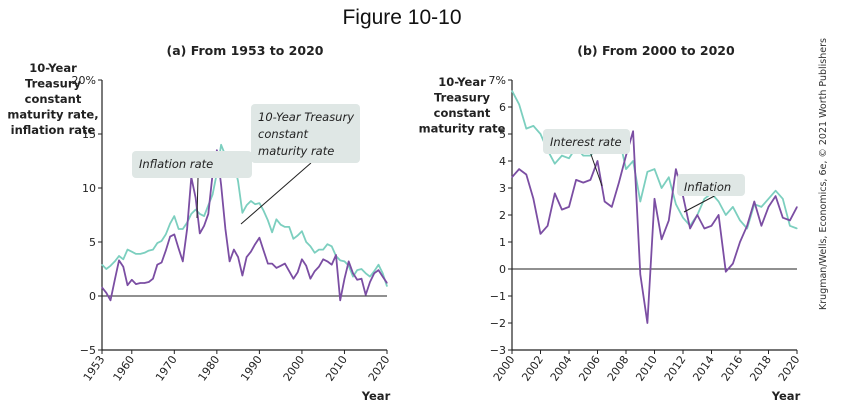 The height and width of the screenshot is (408, 859). Describe the element at coordinates (209, 368) in the screenshot. I see `panel-a-x-tick-label: 1980` at that location.